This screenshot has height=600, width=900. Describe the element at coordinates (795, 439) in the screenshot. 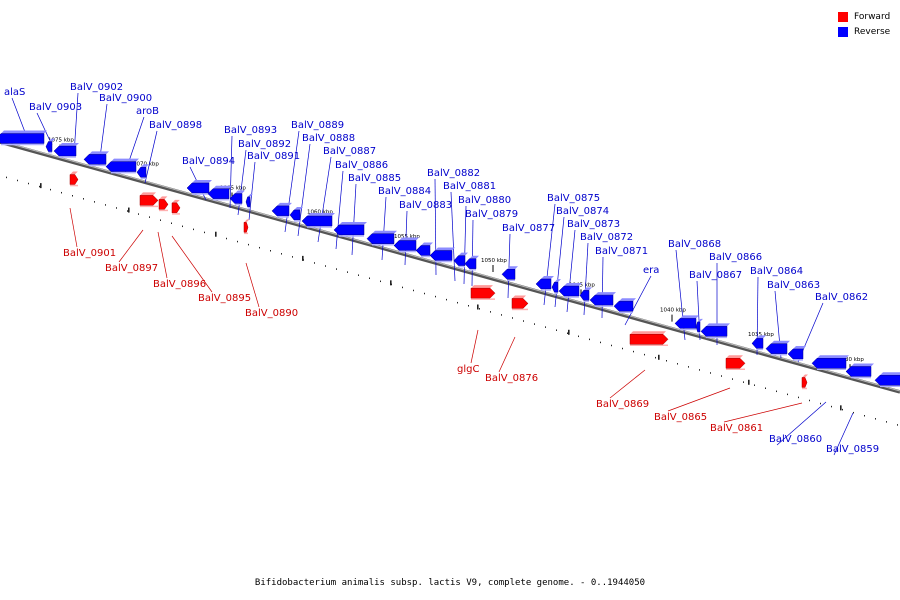

I see `reverse-gene-label: BalV_0860` at that location.